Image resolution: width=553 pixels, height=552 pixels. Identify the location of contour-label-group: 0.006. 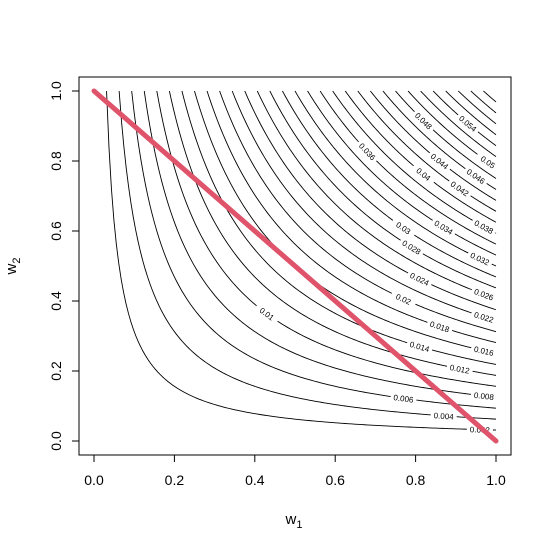
(403, 398).